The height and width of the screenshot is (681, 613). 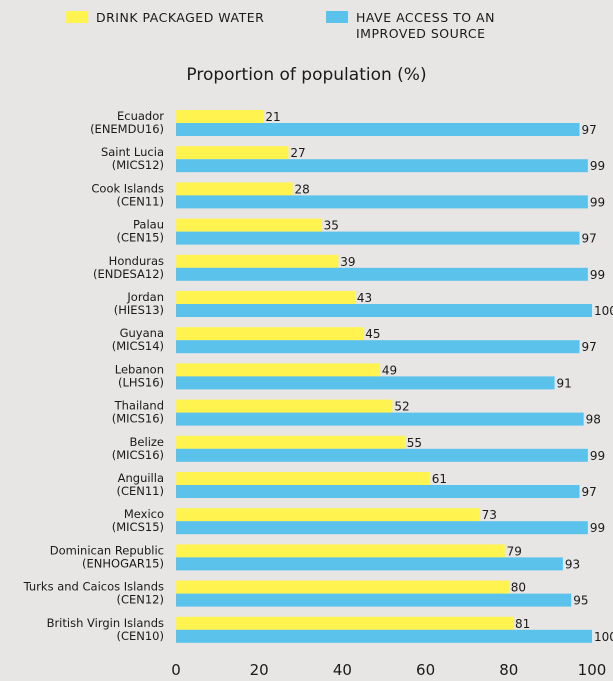 I want to click on category-label-saint-lucia: Saint Lucia, so click(x=132, y=152).